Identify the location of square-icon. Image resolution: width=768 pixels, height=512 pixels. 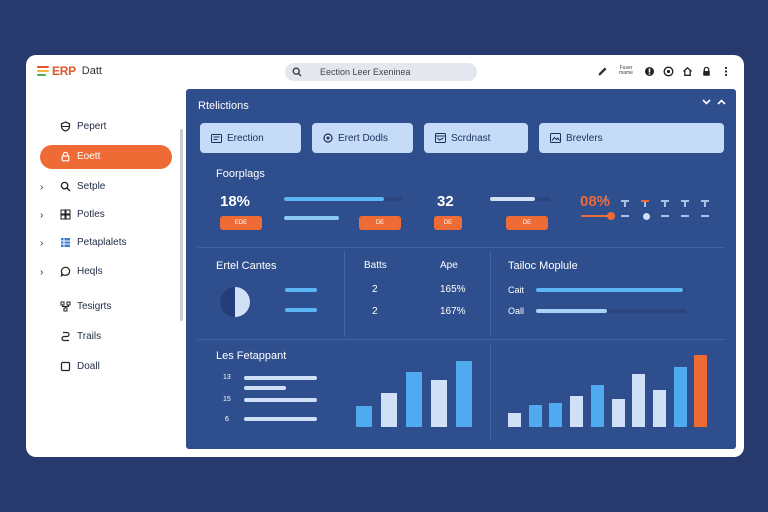
(65, 366).